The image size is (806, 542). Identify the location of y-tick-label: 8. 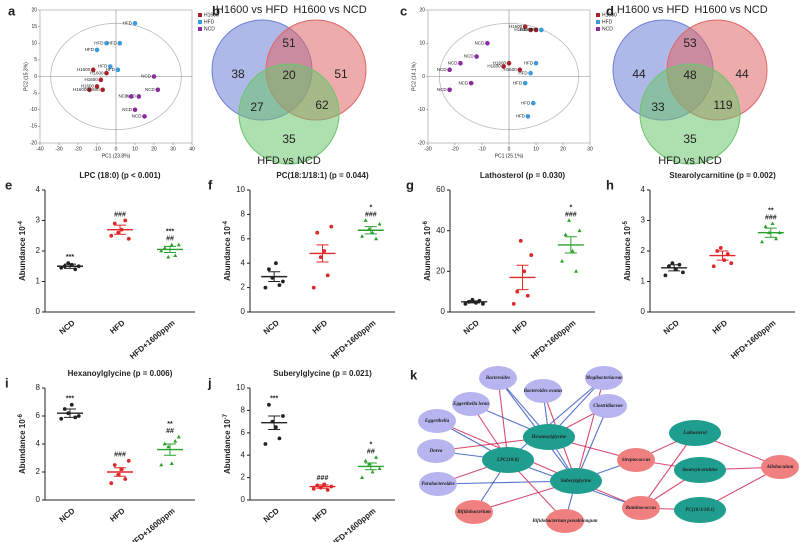
(243, 410).